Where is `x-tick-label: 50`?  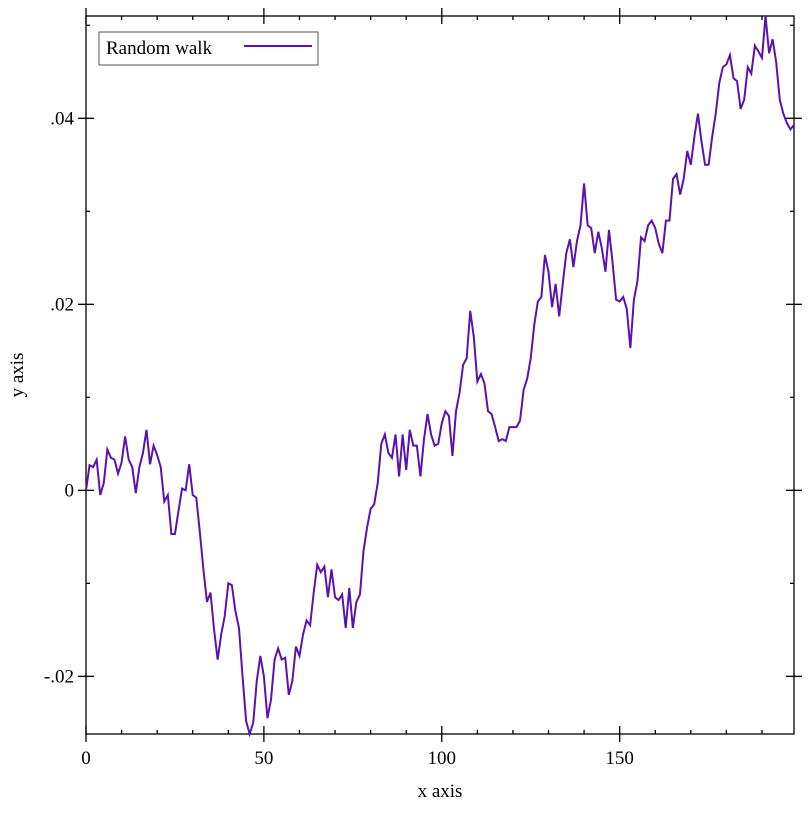
x-tick-label: 50 is located at coordinates (263, 758).